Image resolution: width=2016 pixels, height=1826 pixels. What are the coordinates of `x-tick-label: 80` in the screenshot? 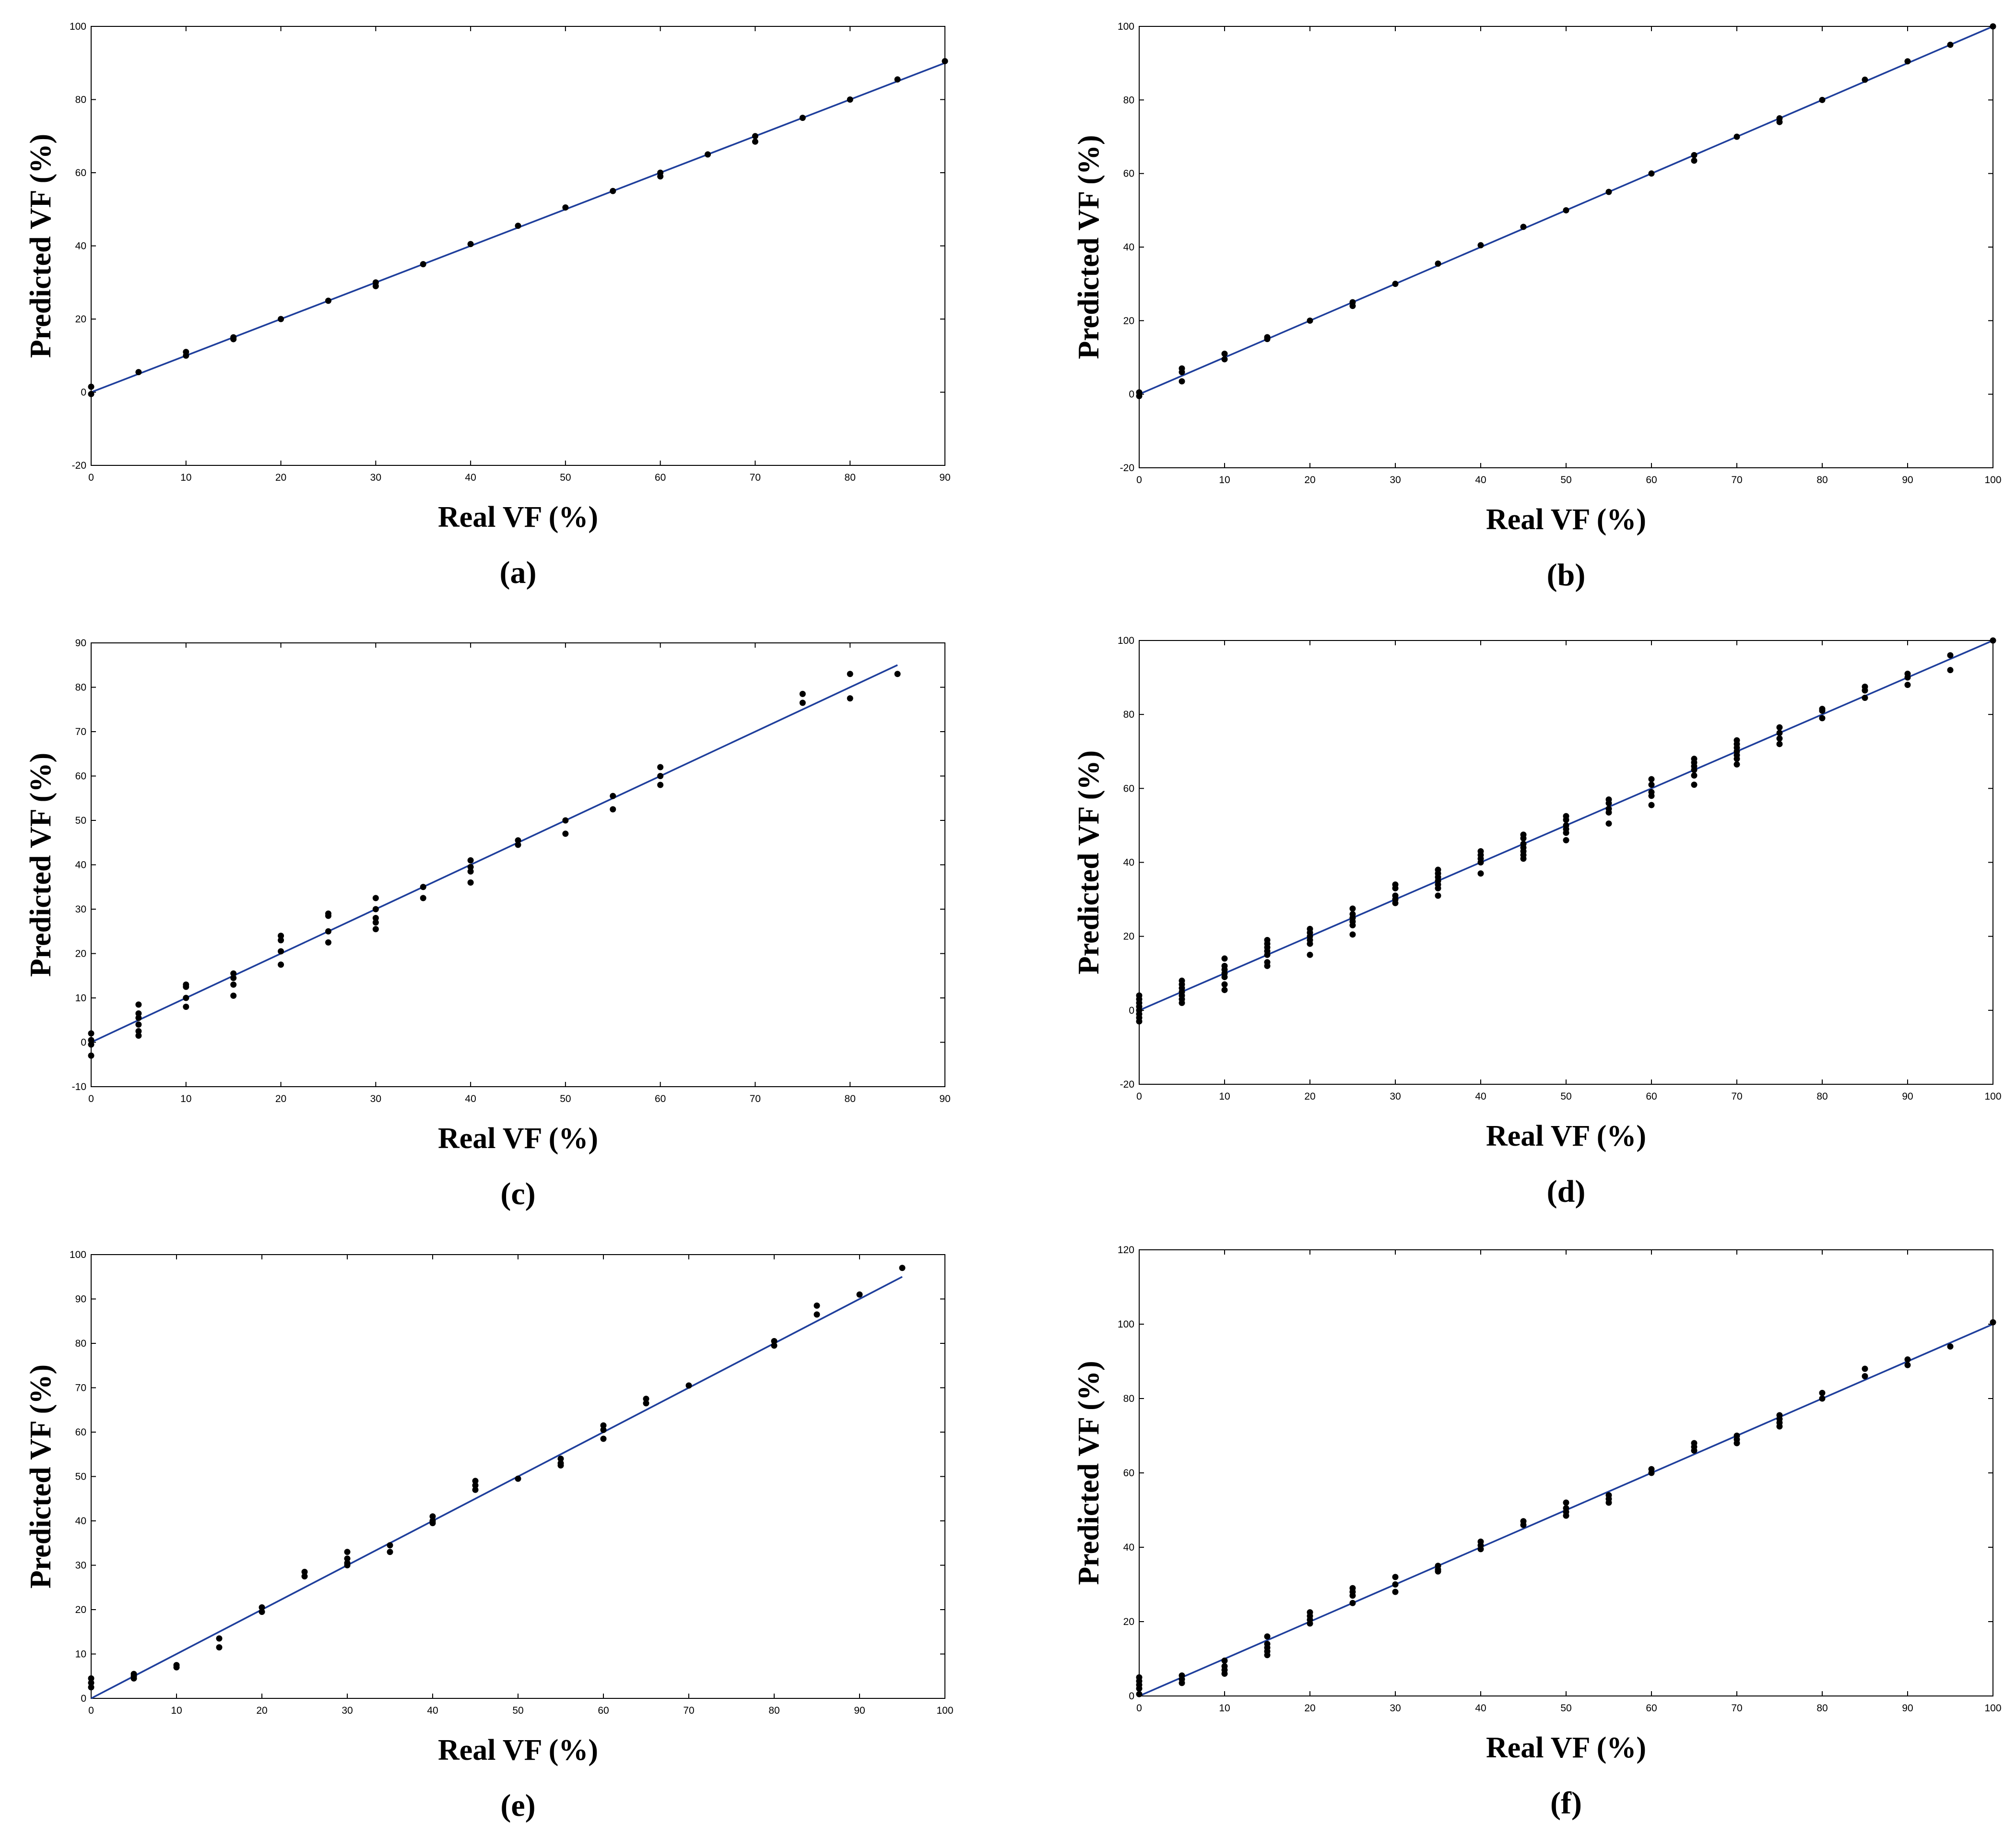 It's located at (1821, 480).